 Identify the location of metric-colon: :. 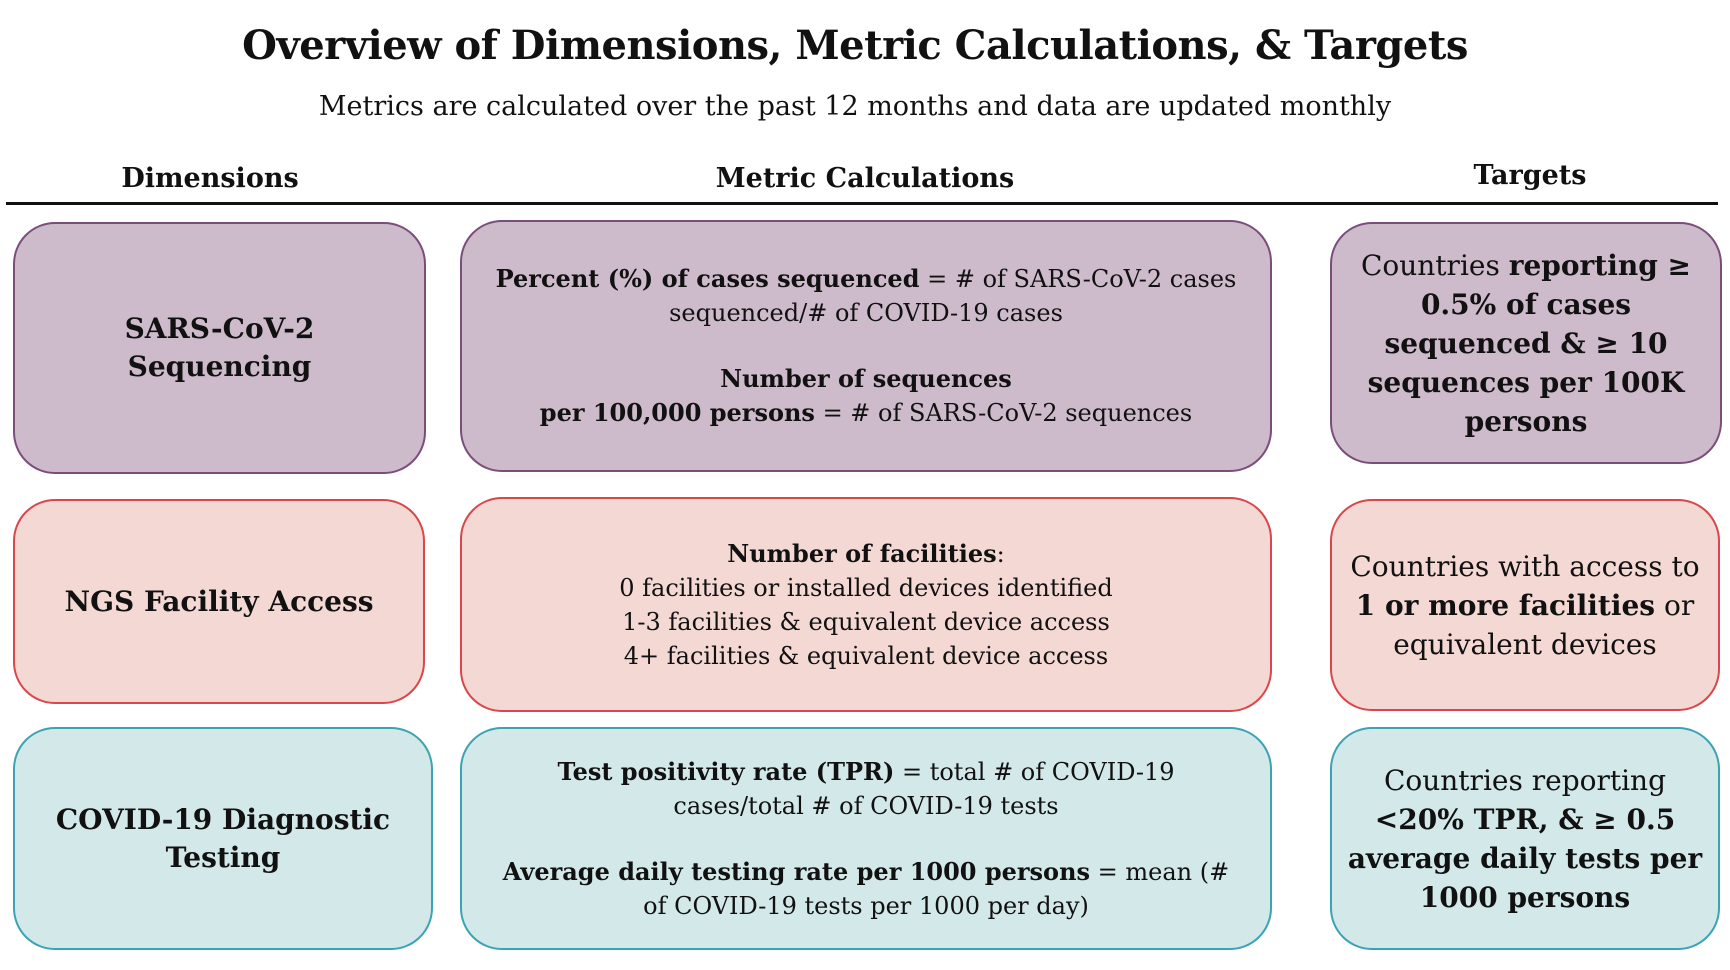
(1000, 553).